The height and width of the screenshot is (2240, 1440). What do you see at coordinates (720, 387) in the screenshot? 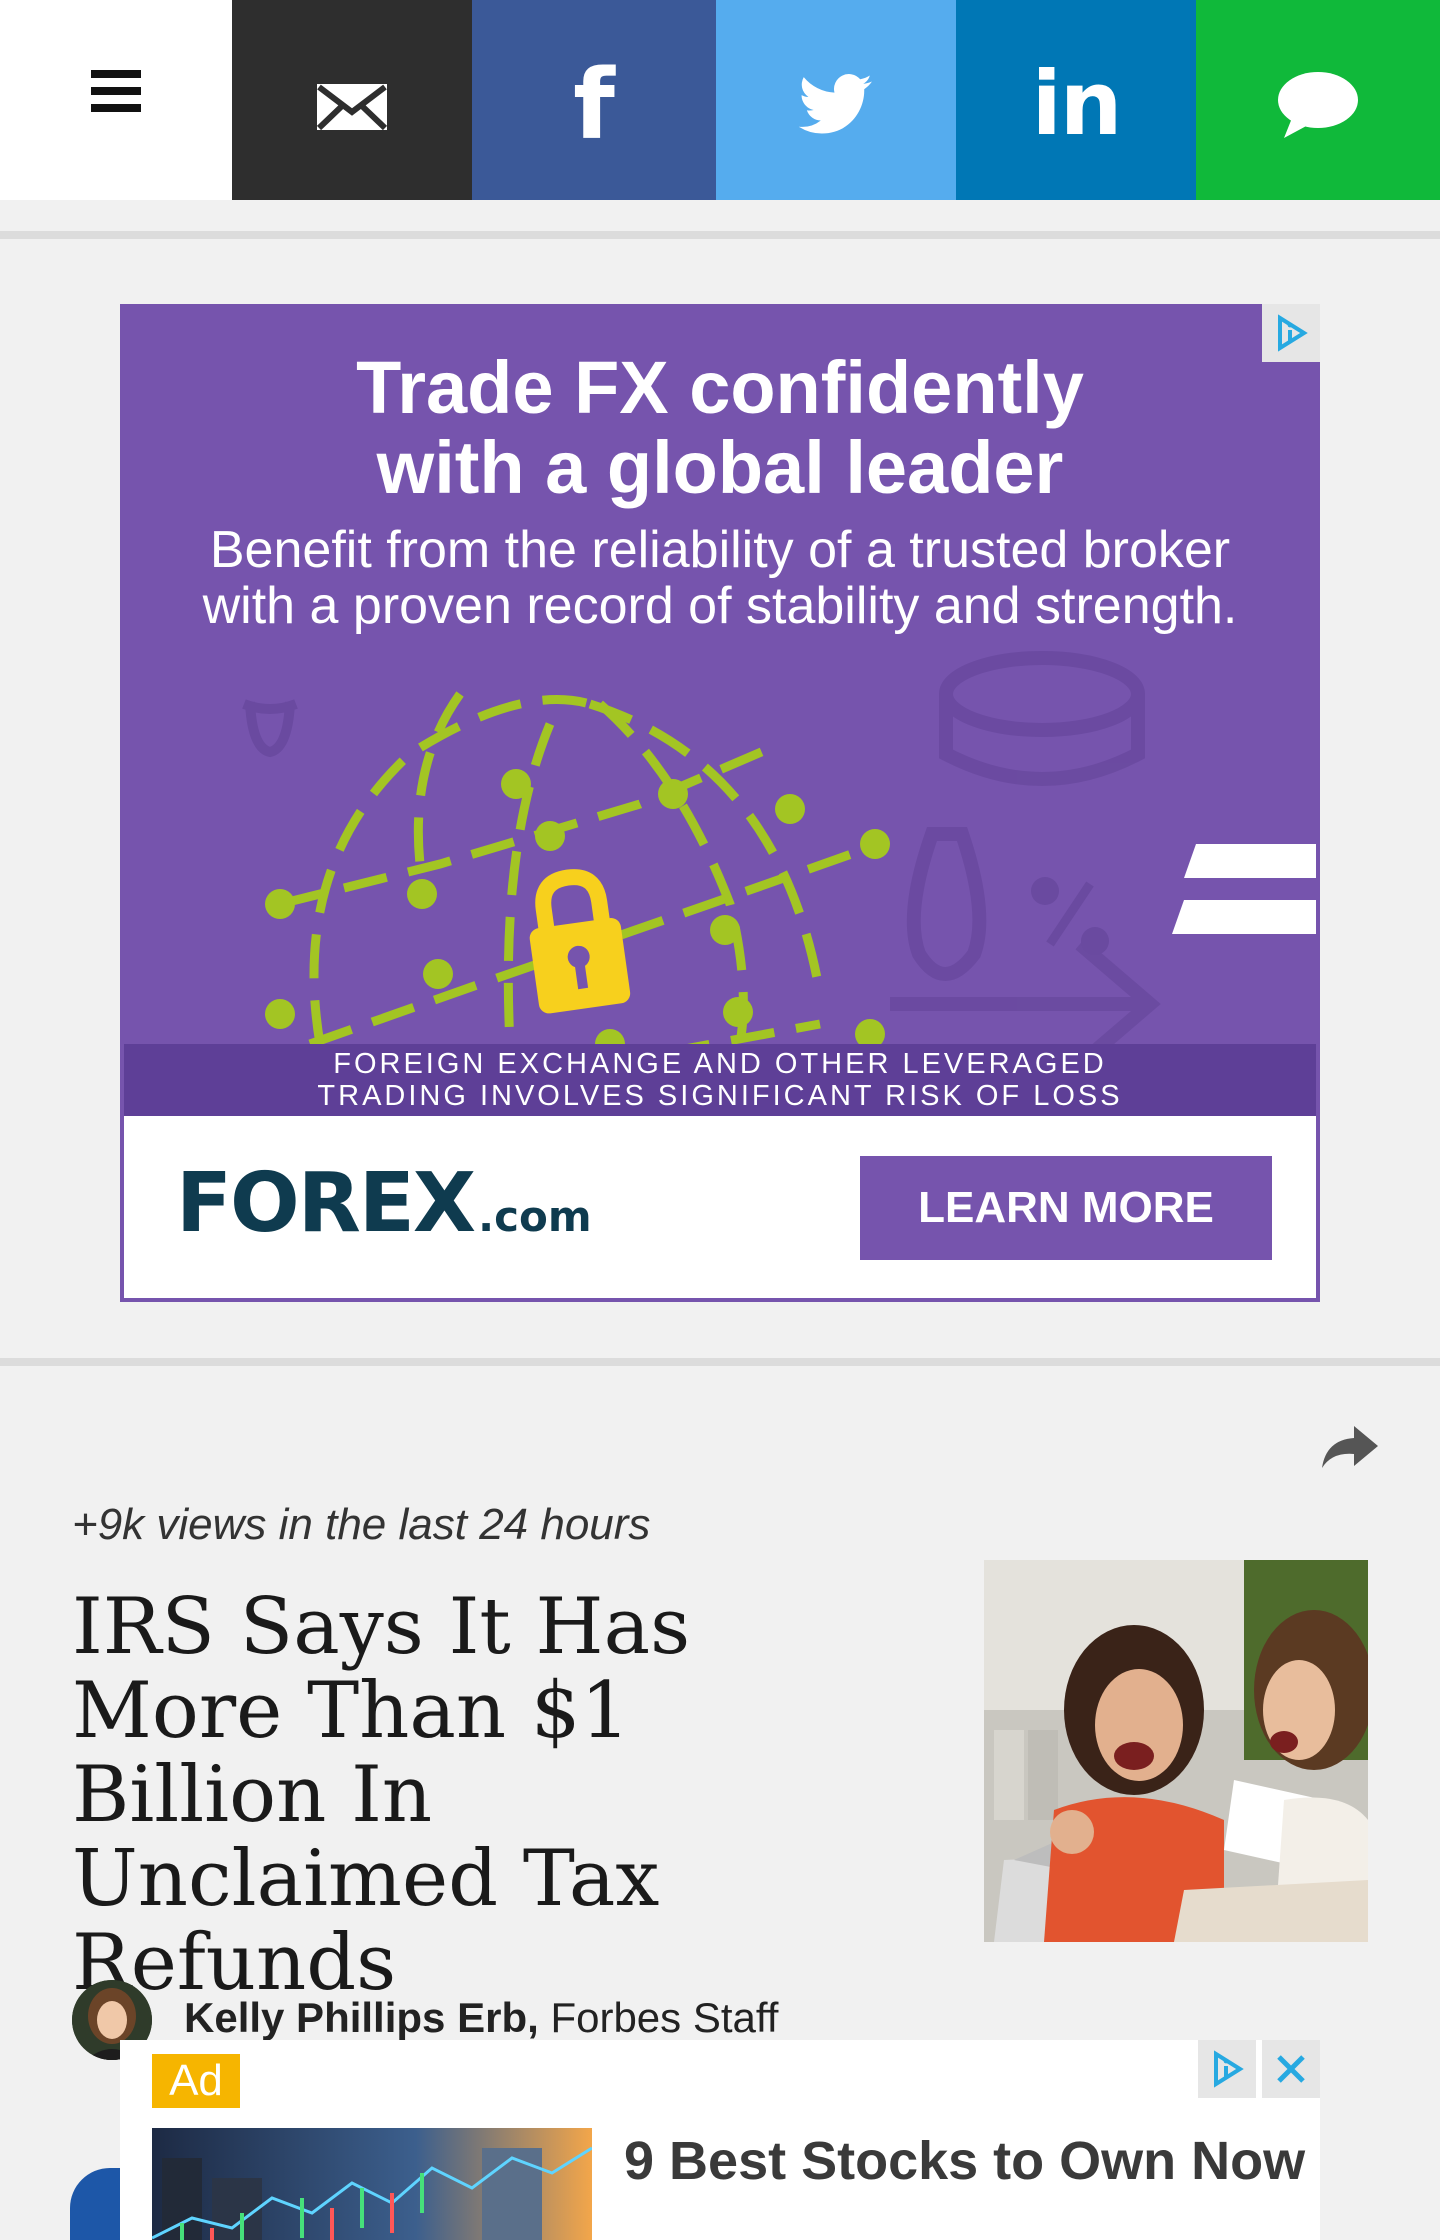
I see `ad-headline-line1: Trade FX confidently` at bounding box center [720, 387].